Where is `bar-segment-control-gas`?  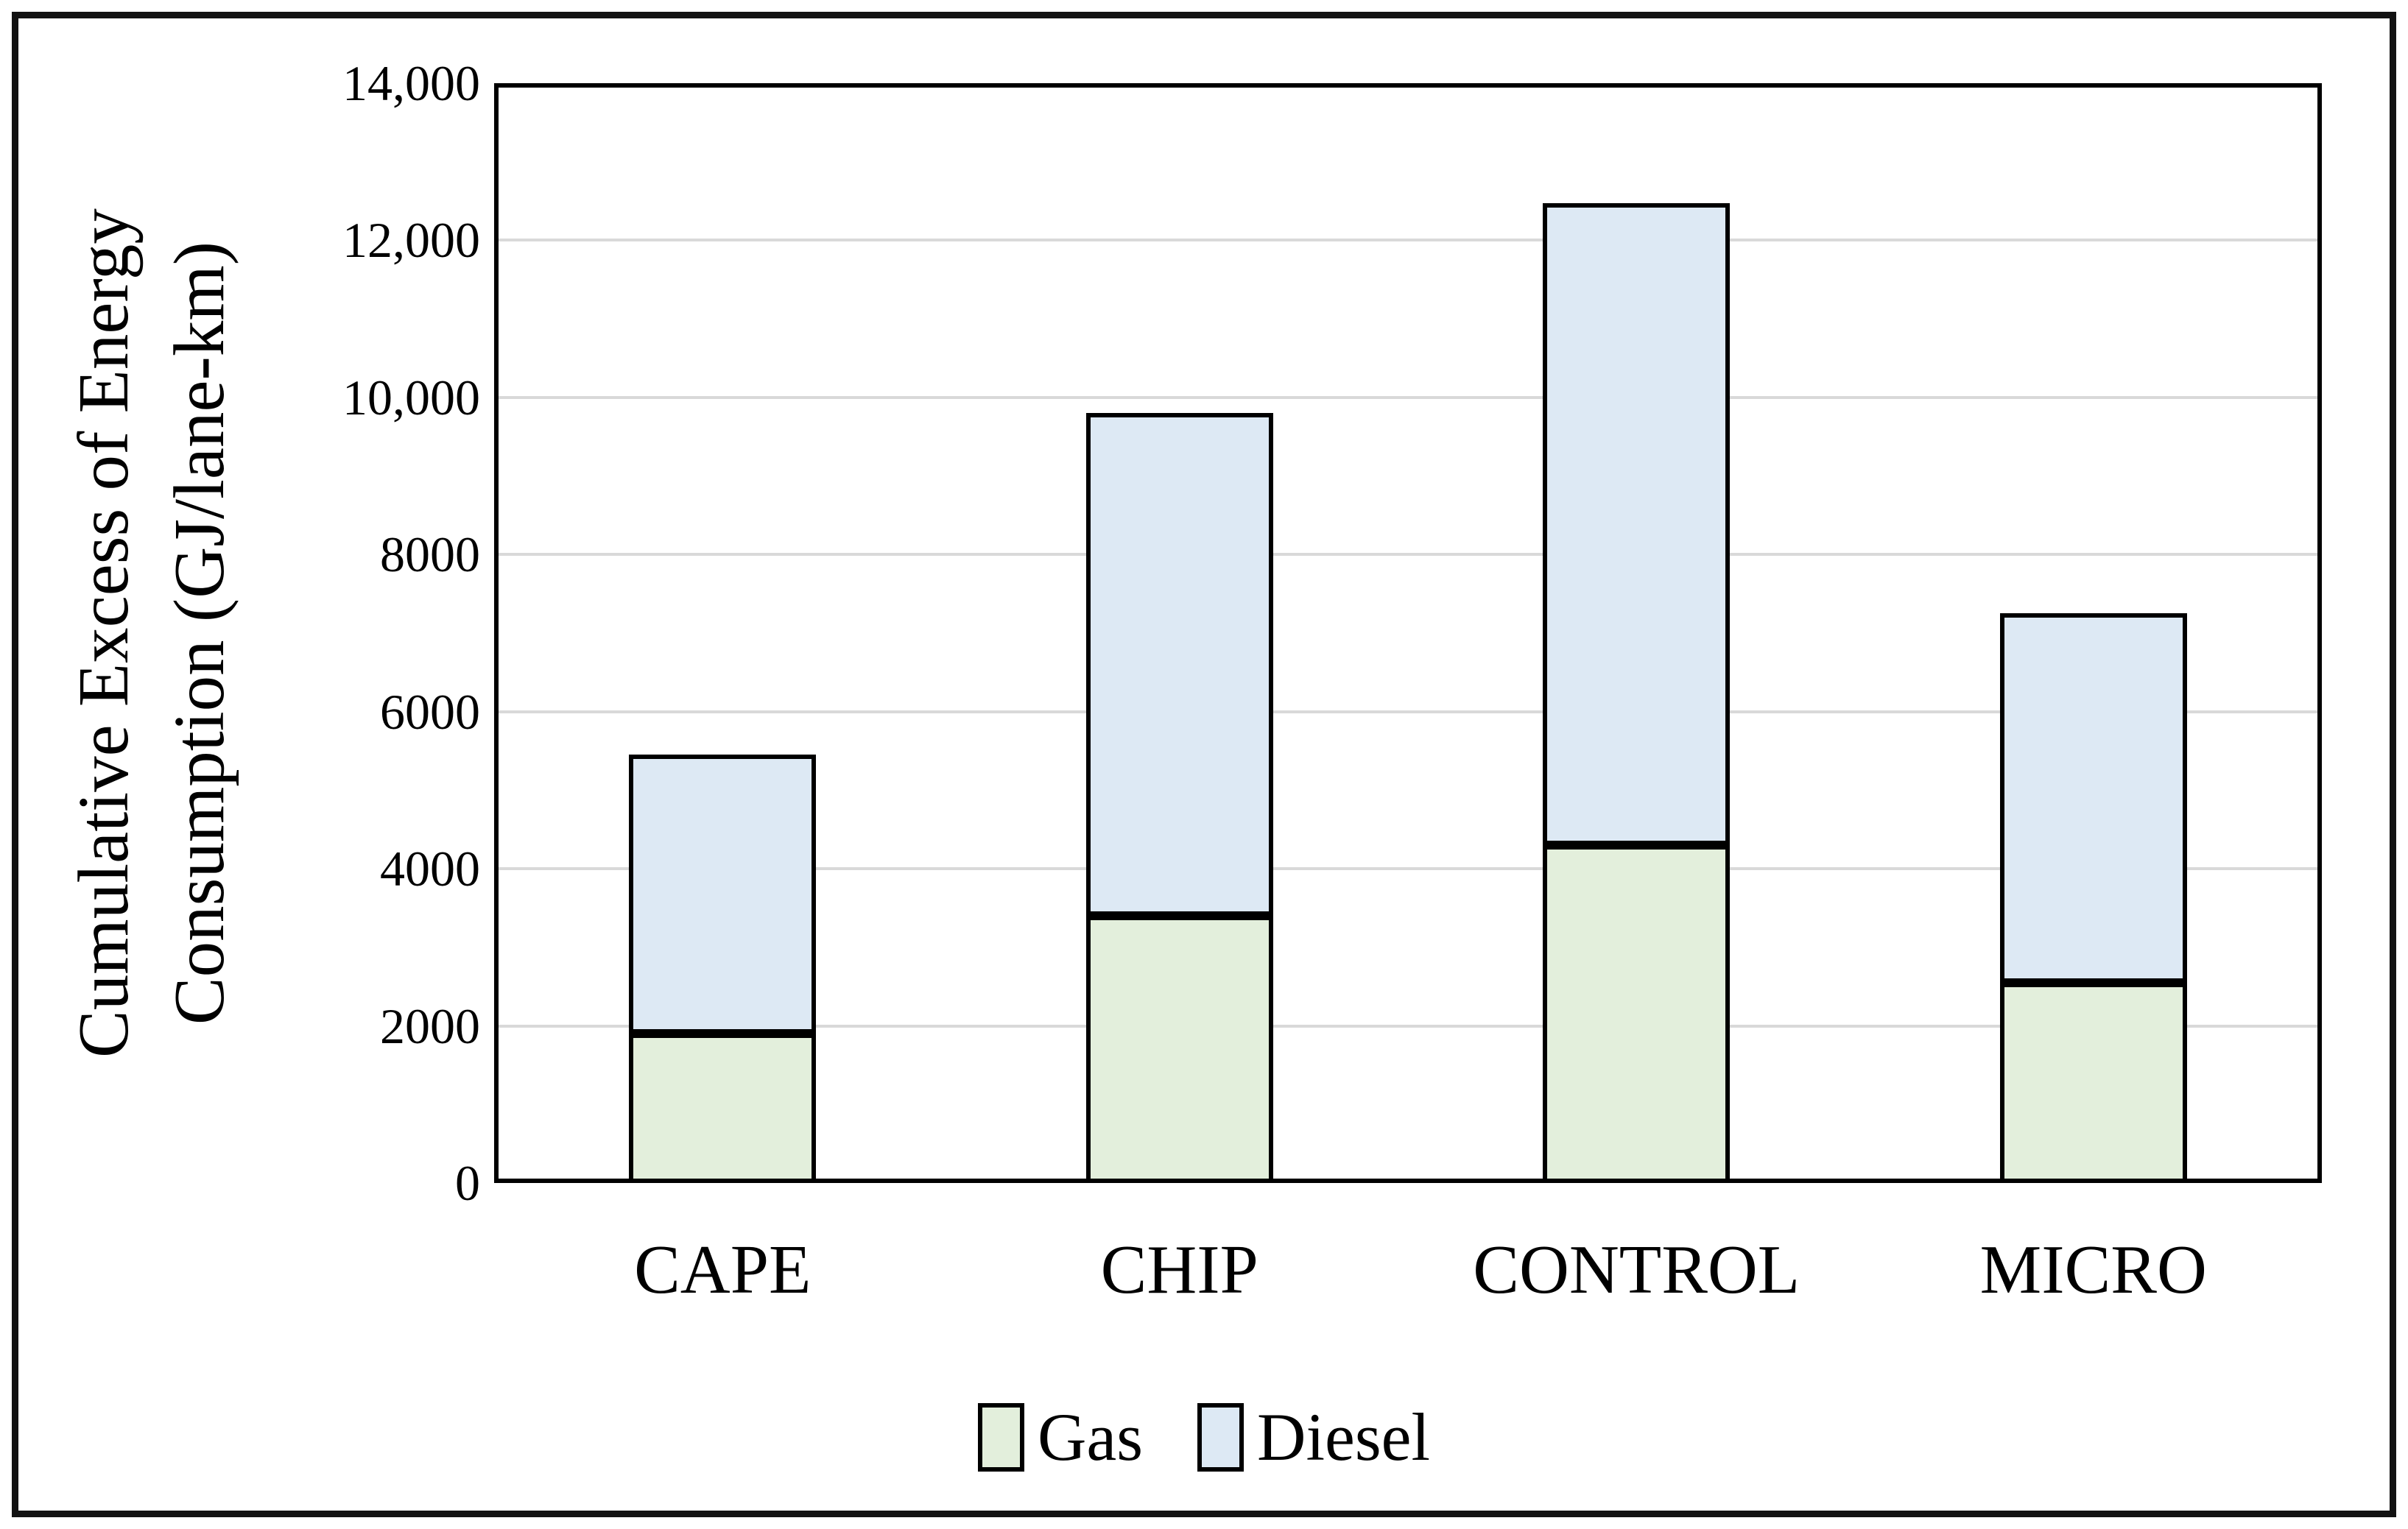
bar-segment-control-gas is located at coordinates (1637, 1014).